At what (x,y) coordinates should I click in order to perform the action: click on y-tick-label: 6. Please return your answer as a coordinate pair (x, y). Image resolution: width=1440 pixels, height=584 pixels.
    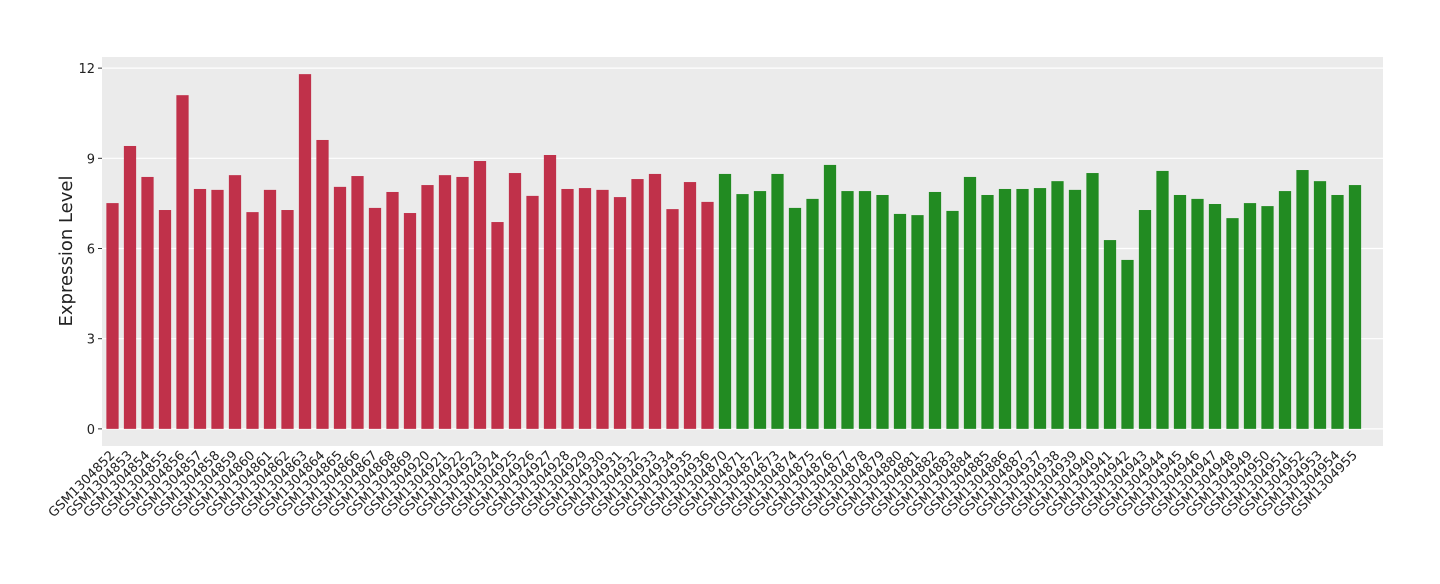
    Looking at the image, I should click on (91, 249).